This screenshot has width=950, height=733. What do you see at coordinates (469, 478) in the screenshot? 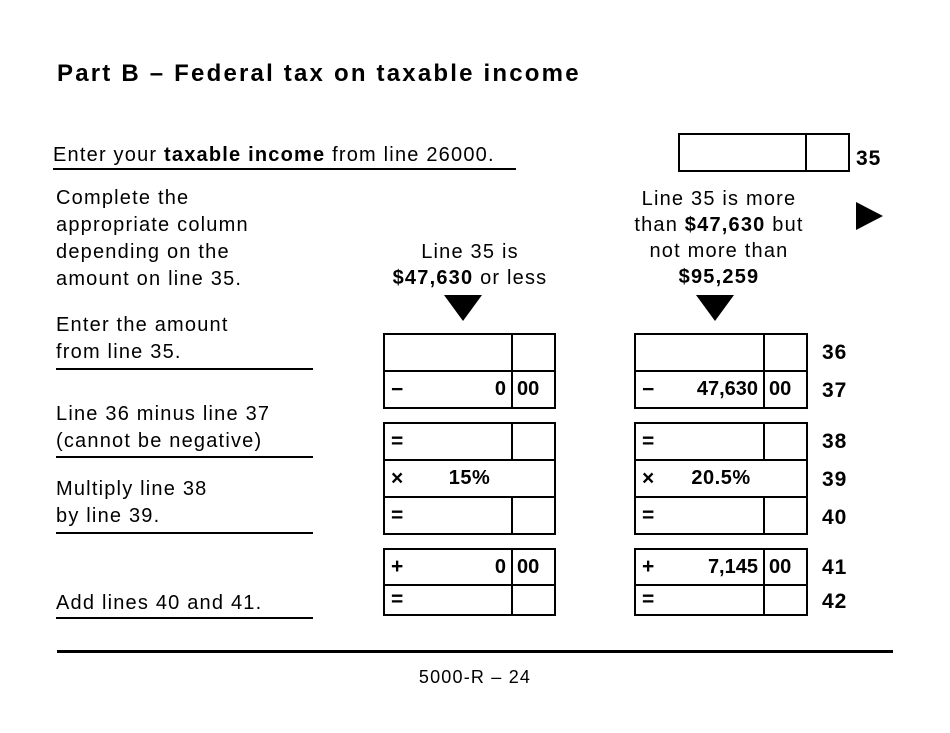
I see `rate-value: 15%` at bounding box center [469, 478].